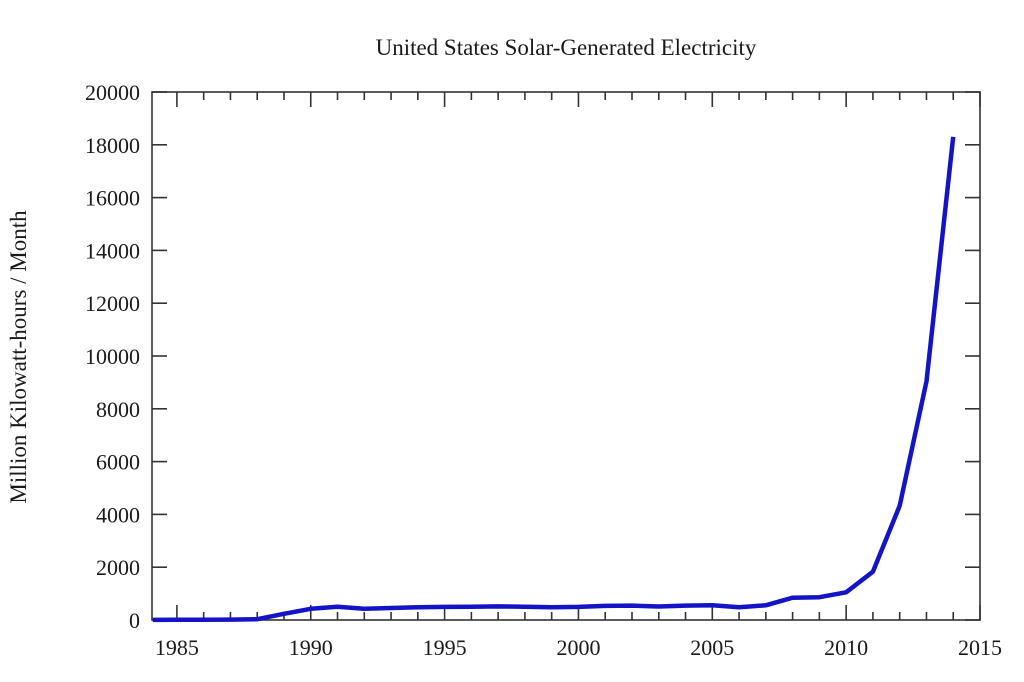 This screenshot has width=1024, height=682. I want to click on x-tick-label: 2005, so click(712, 647).